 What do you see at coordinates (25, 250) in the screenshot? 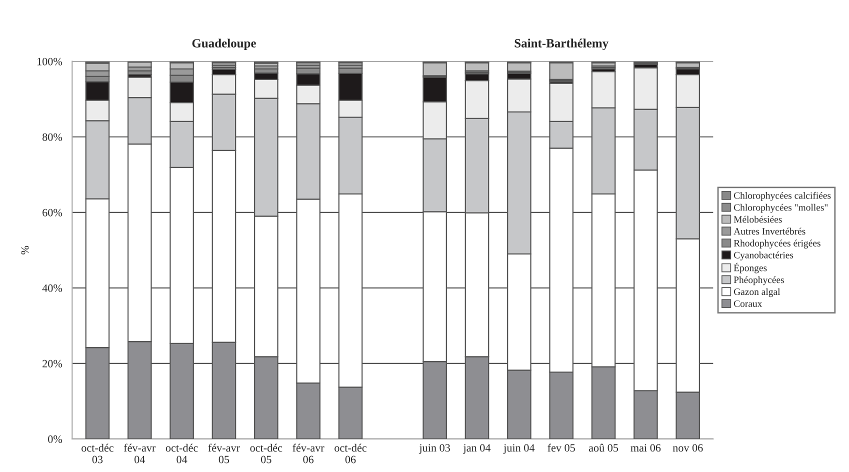
I see `y-axis-title: %` at bounding box center [25, 250].